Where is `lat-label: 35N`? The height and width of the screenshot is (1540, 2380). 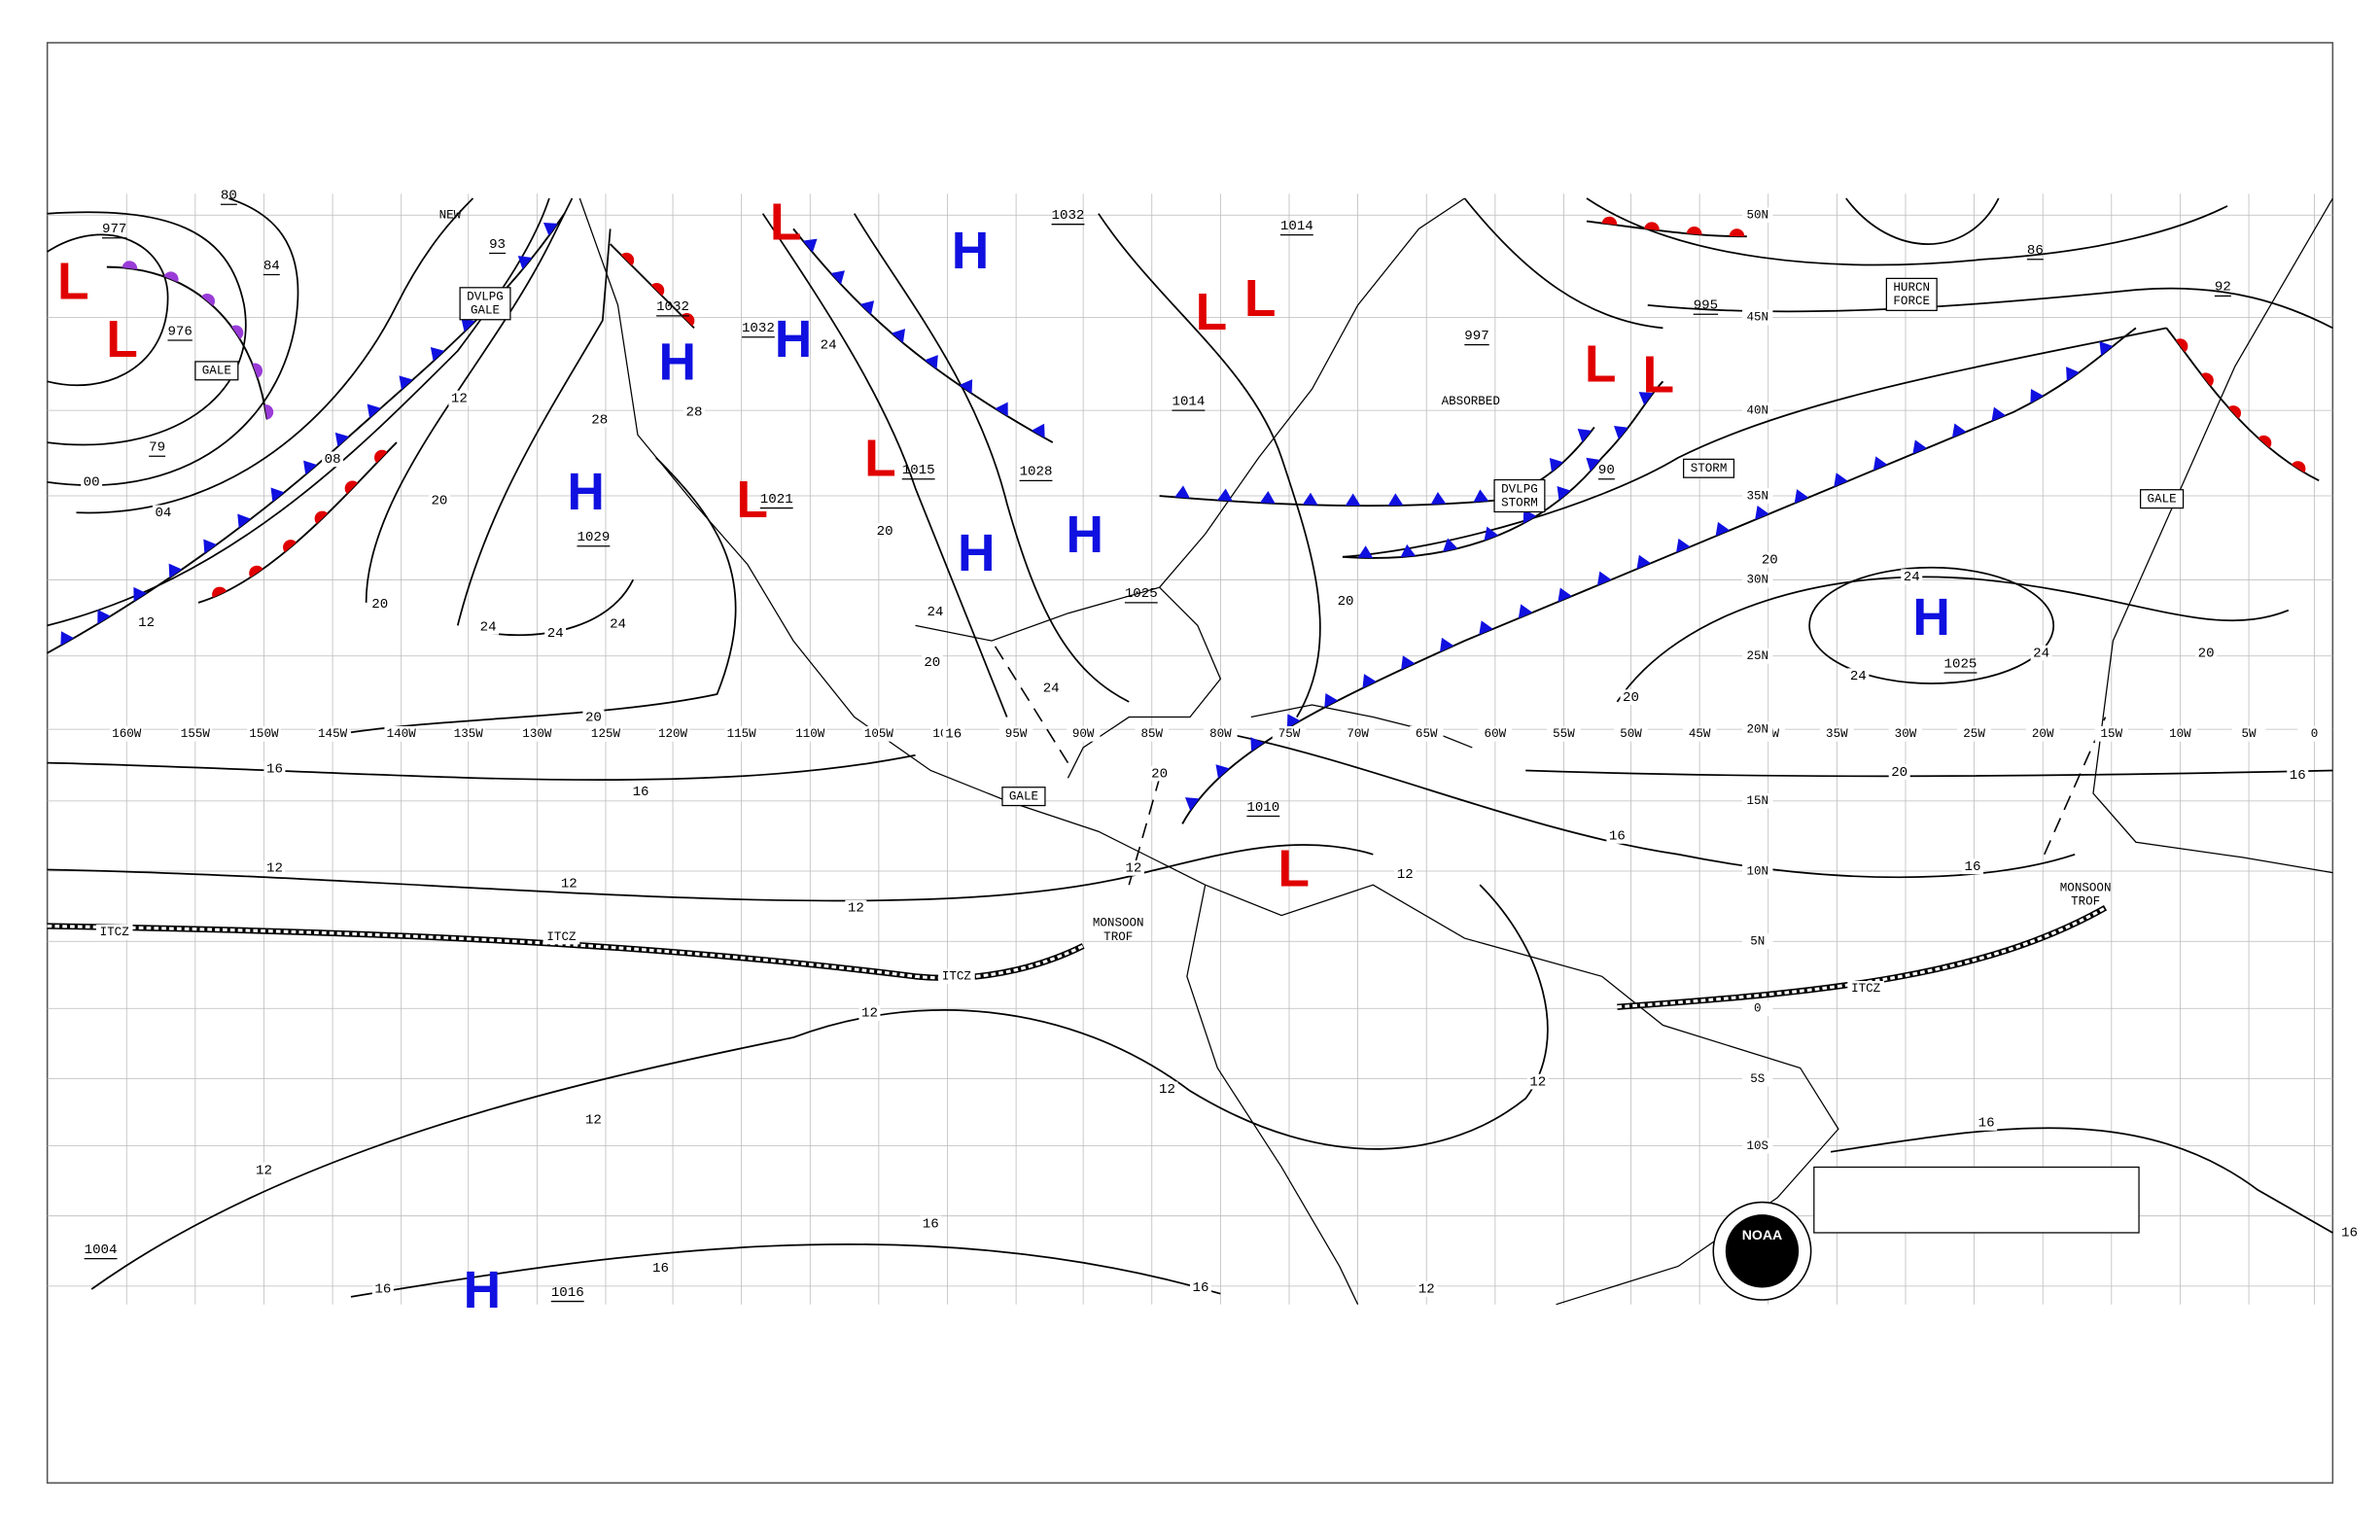 lat-label: 35N is located at coordinates (1757, 496).